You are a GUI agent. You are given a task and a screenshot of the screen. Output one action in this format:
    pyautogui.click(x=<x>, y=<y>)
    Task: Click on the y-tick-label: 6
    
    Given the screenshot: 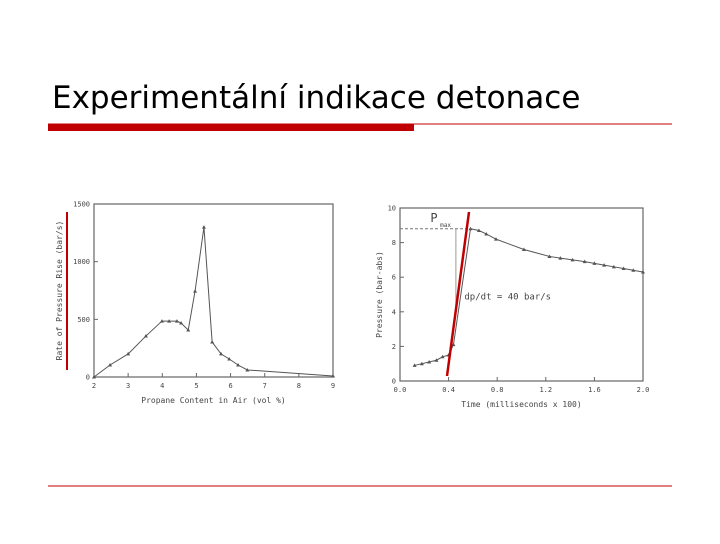 What is the action you would take?
    pyautogui.click(x=394, y=278)
    